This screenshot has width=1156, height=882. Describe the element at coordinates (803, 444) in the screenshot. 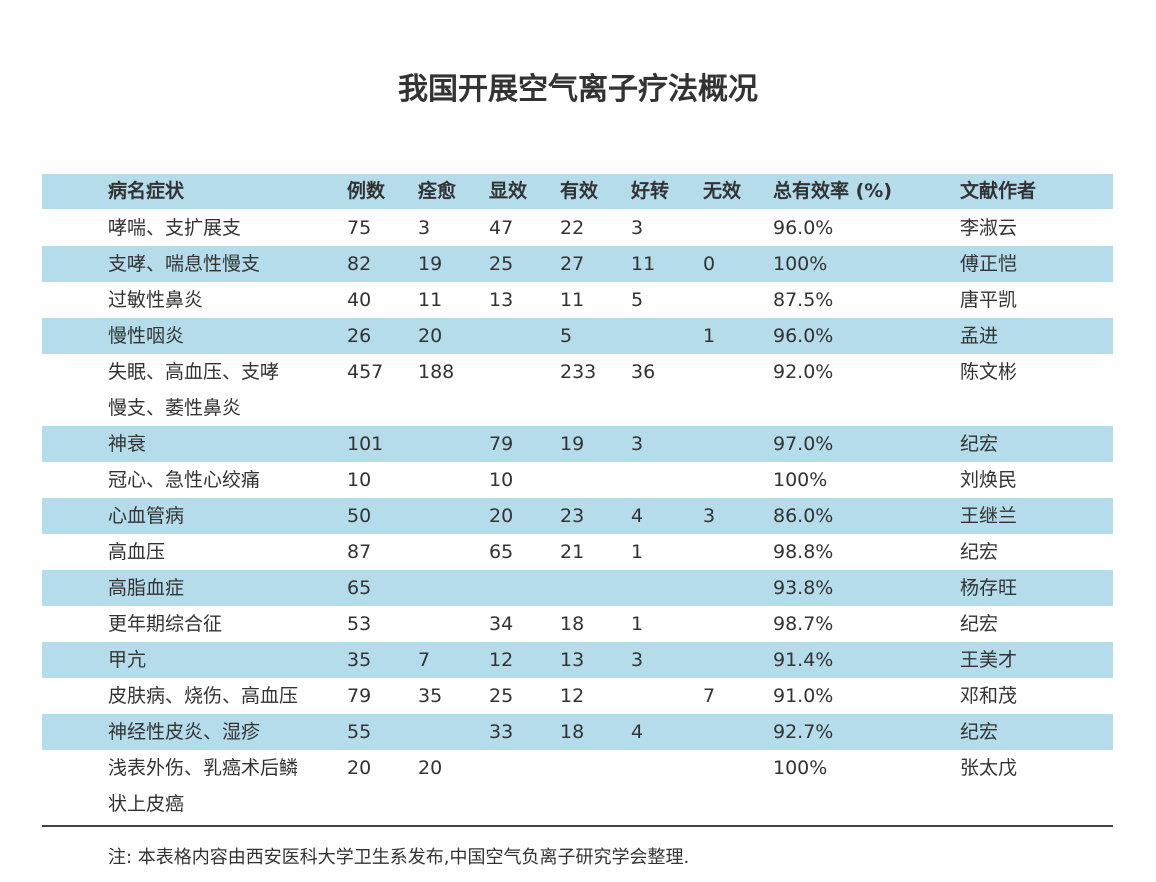

I see `table-cell: 97.0%` at that location.